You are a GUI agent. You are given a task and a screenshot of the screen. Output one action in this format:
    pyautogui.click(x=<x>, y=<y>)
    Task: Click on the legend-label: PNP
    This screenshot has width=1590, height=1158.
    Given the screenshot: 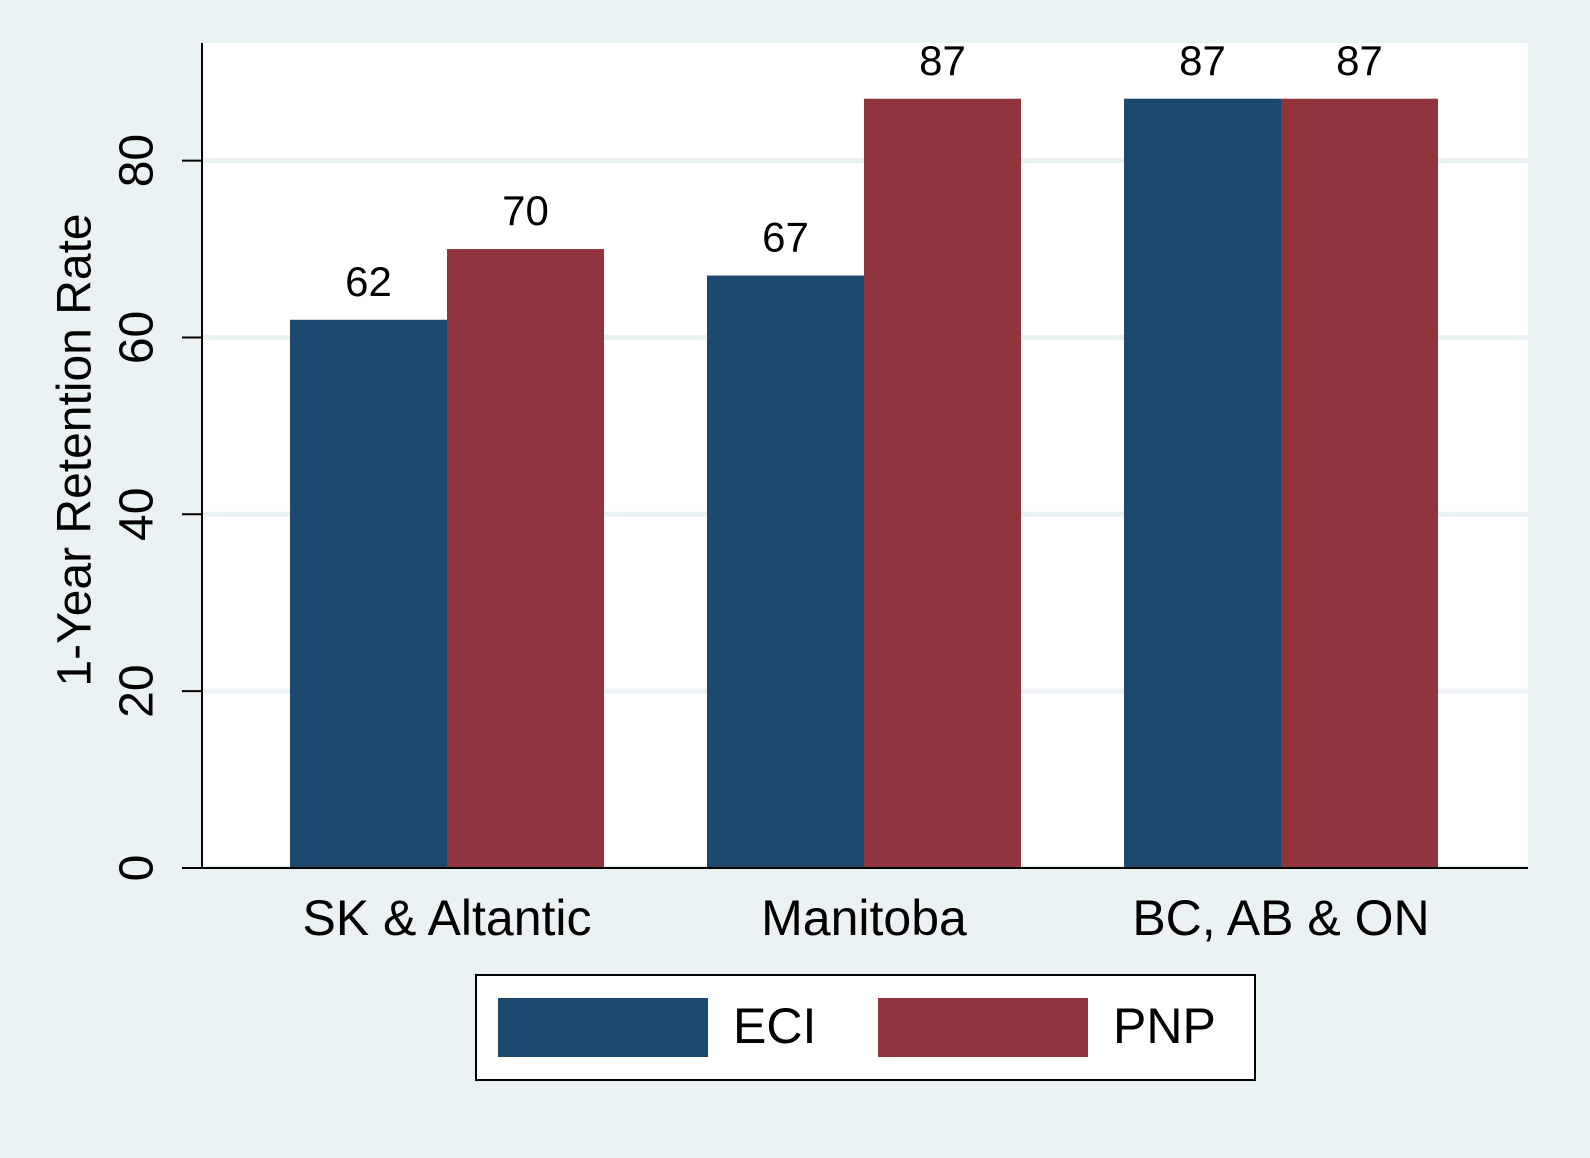 What is the action you would take?
    pyautogui.click(x=1164, y=1026)
    